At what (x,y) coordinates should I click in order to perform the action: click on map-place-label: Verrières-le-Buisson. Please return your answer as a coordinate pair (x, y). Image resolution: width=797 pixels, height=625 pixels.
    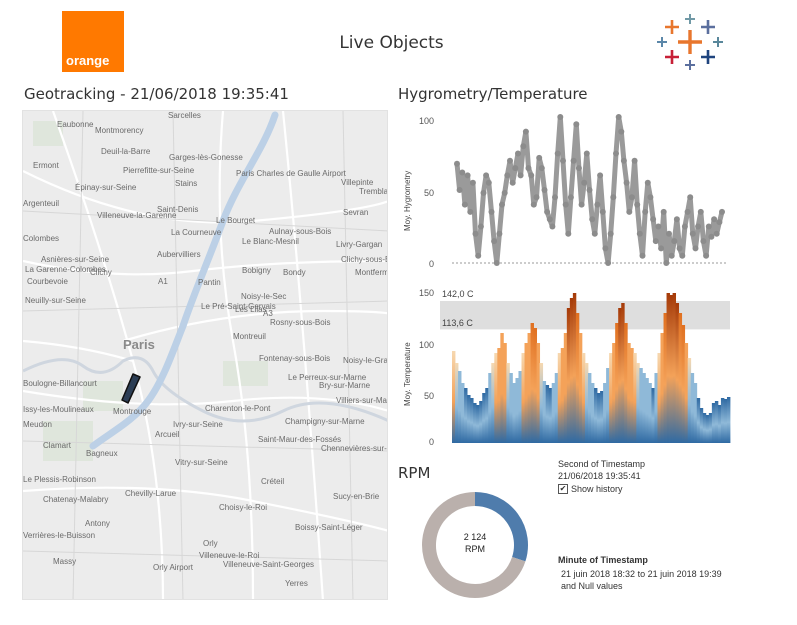
    Looking at the image, I should click on (59, 535).